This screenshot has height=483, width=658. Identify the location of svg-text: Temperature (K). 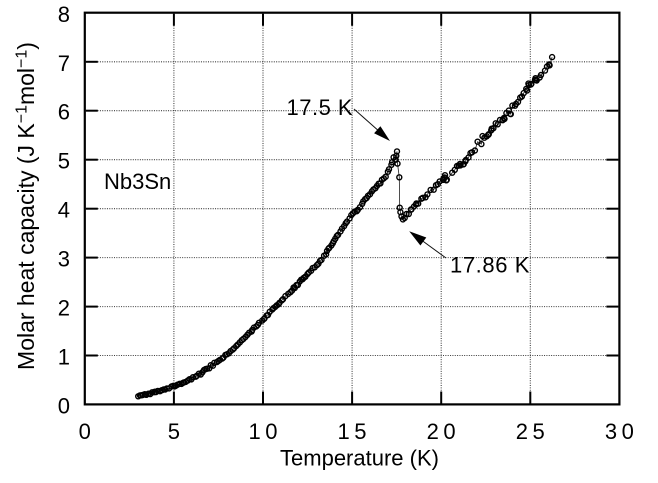
(359, 458).